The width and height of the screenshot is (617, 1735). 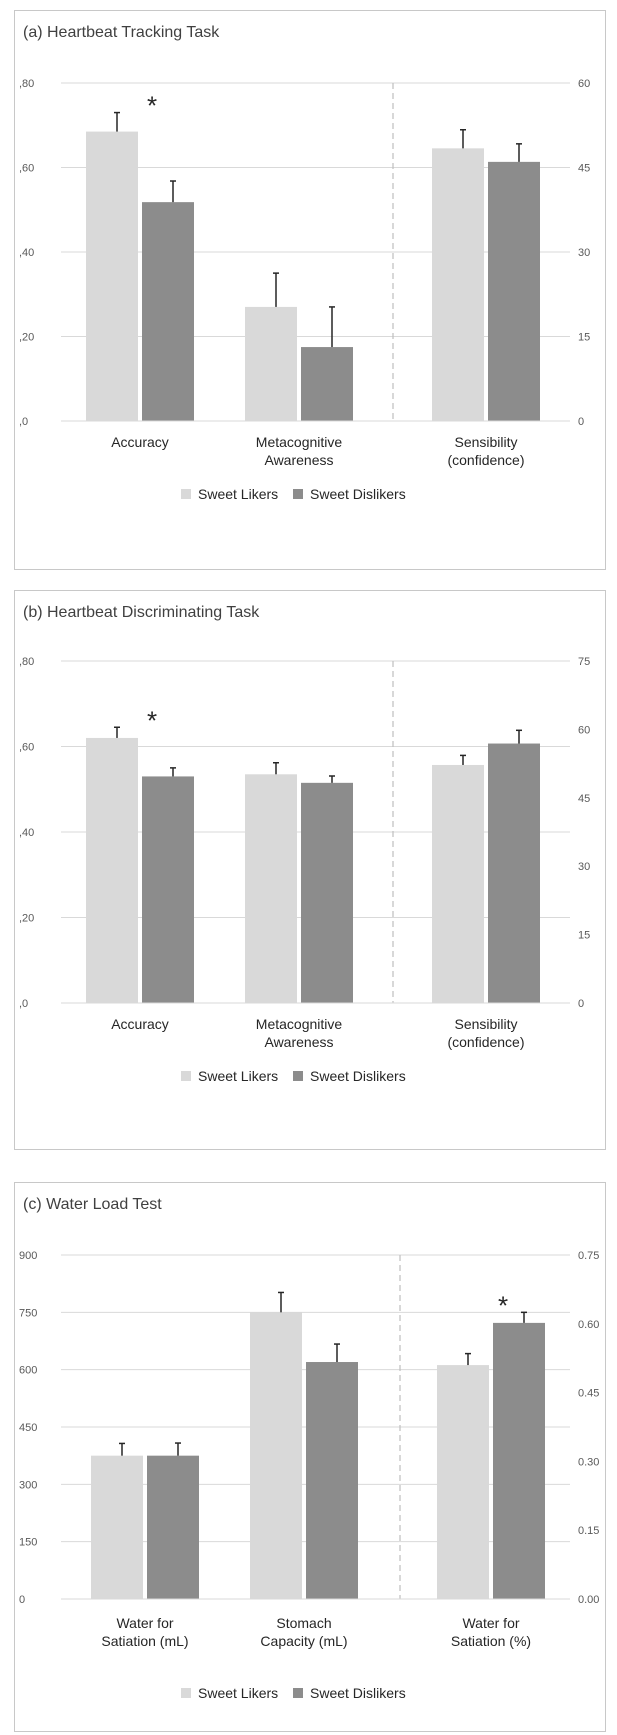 What do you see at coordinates (121, 32) in the screenshot?
I see `chart-title: (a) Heartbeat Tracking Task` at bounding box center [121, 32].